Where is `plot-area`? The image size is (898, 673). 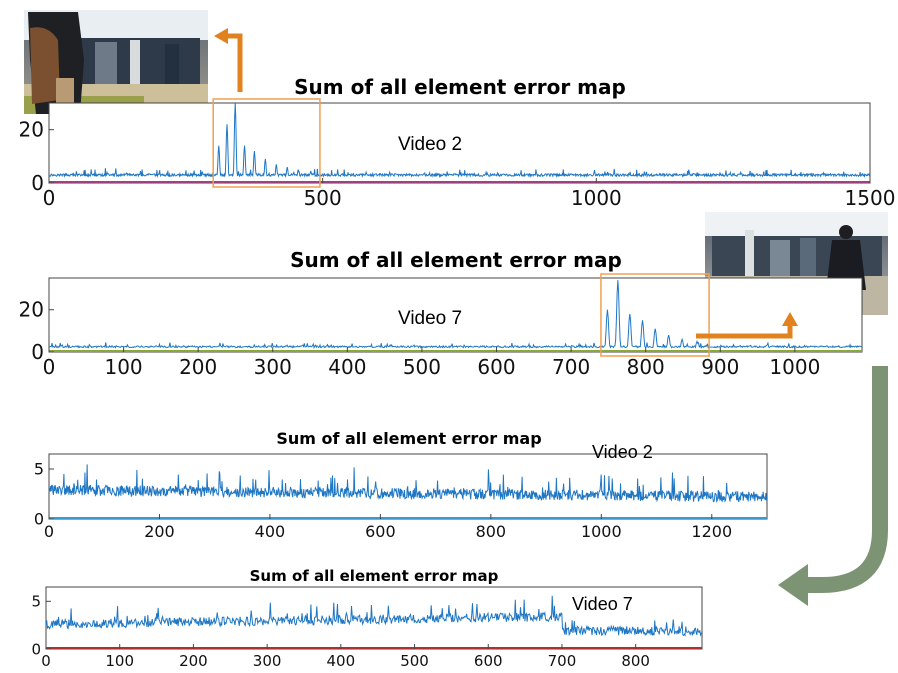
plot-area is located at coordinates (455, 315).